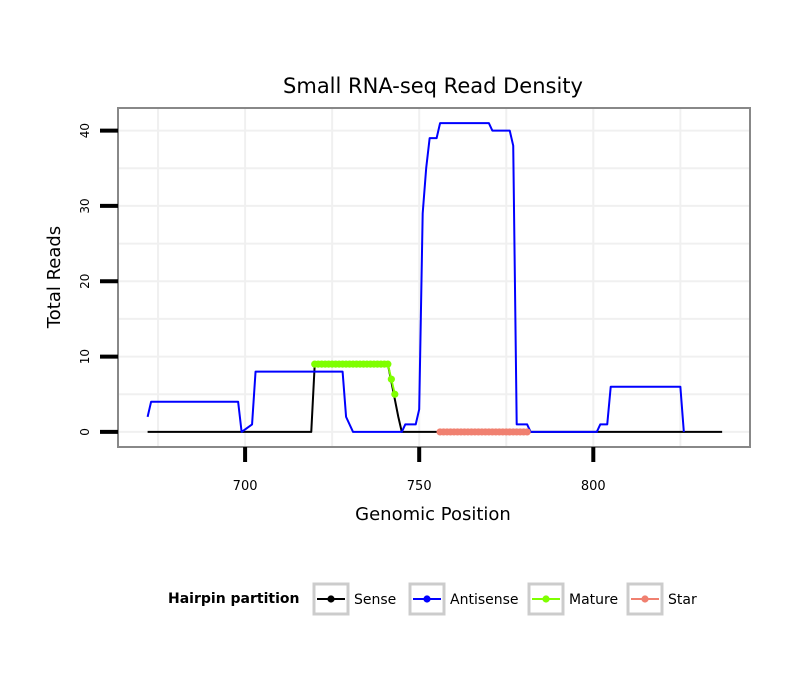 This screenshot has height=690, width=810. What do you see at coordinates (593, 600) in the screenshot?
I see `legend-label: Mature` at bounding box center [593, 600].